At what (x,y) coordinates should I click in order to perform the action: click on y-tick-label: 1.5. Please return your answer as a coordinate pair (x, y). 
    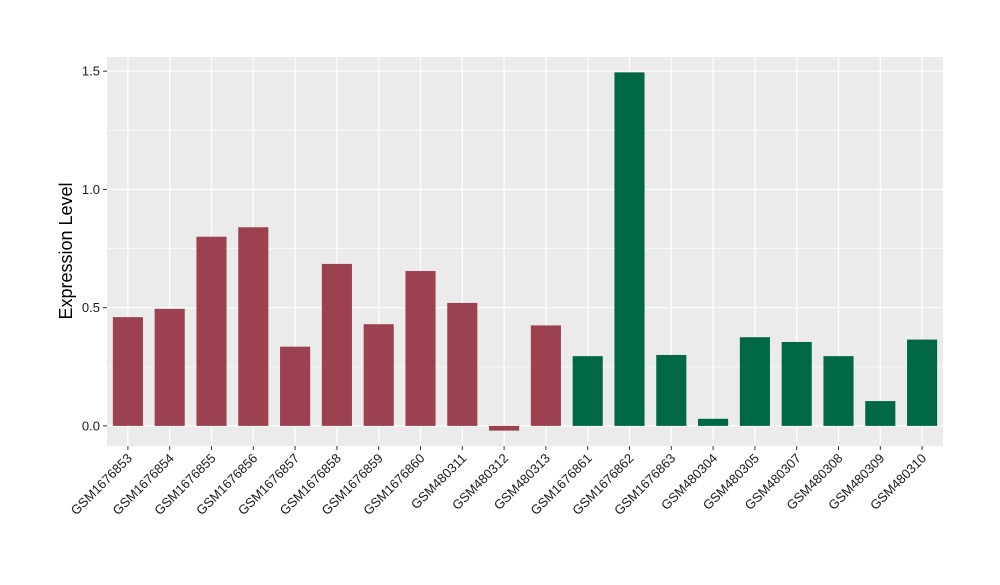
    Looking at the image, I should click on (91, 71).